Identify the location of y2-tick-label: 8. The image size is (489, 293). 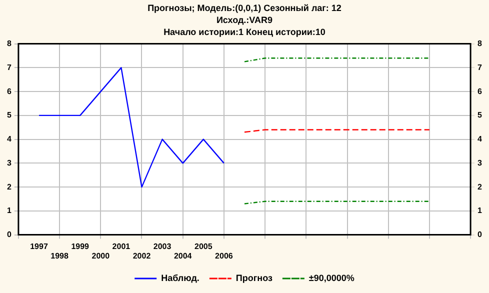
(480, 43).